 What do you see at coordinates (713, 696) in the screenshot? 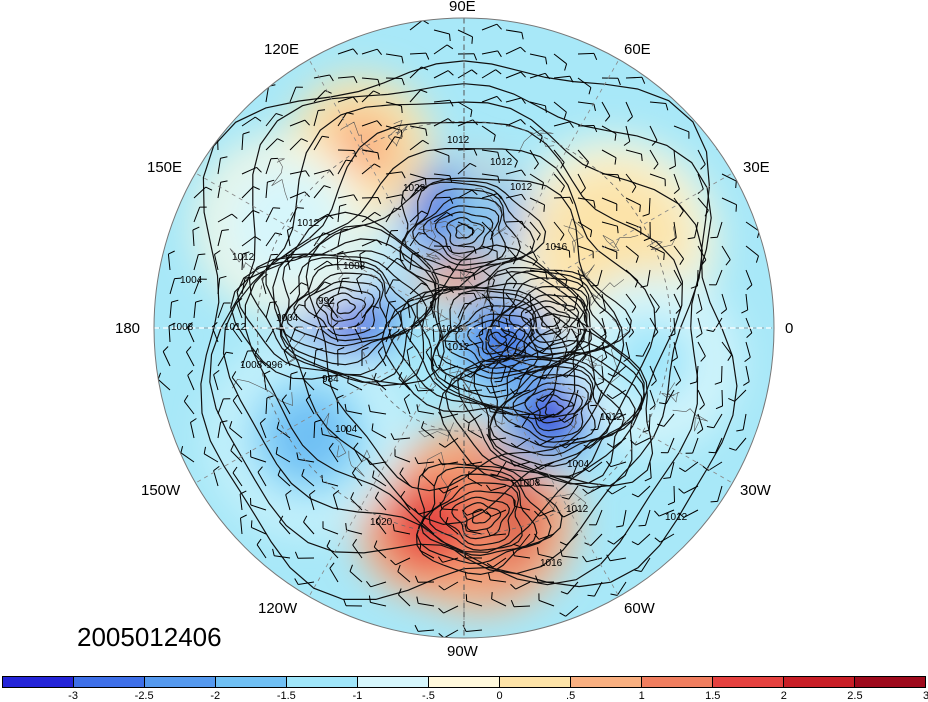
I see `colorbar-tick-label: 1.5` at bounding box center [713, 696].